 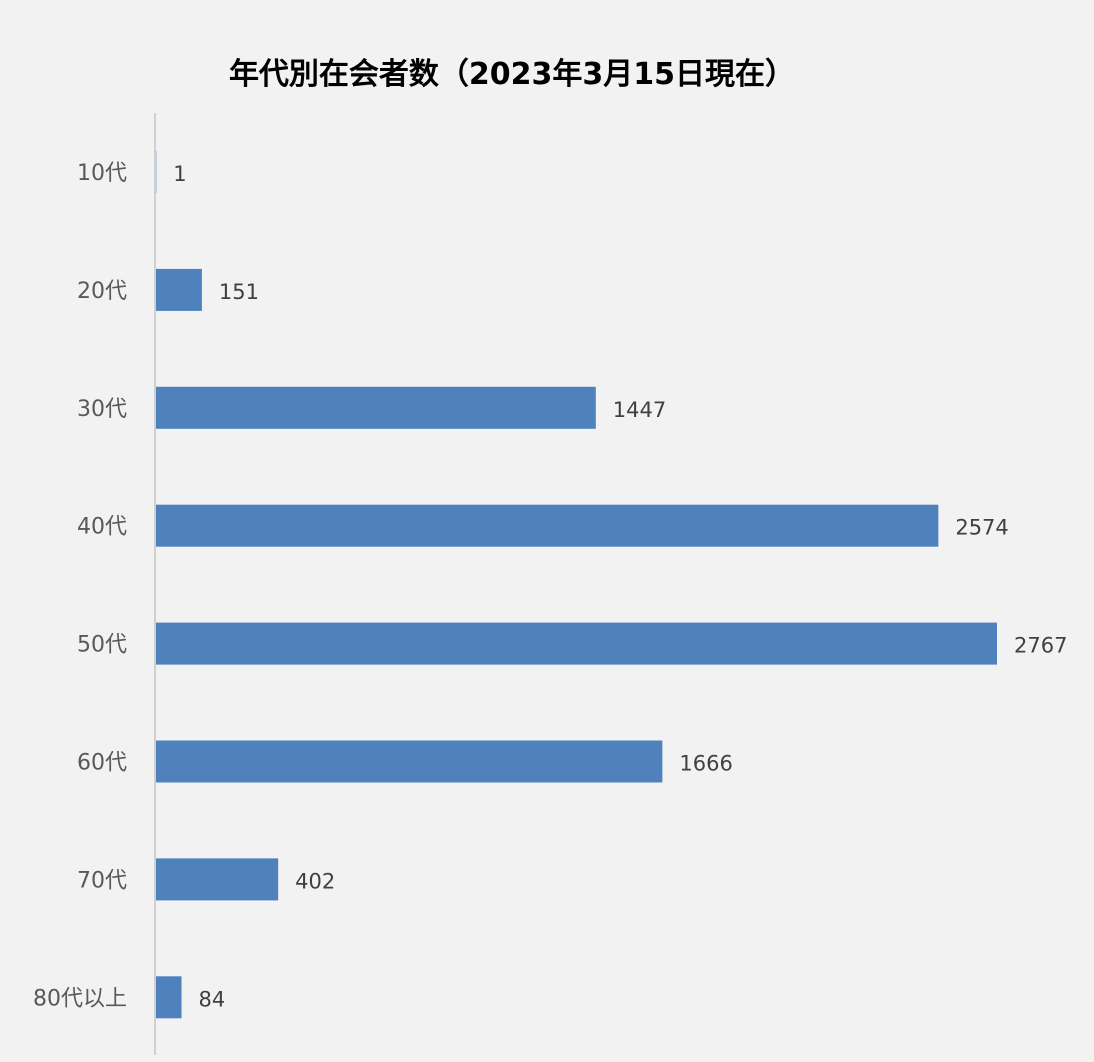 I want to click on data-label: 2767, so click(x=1040, y=646).